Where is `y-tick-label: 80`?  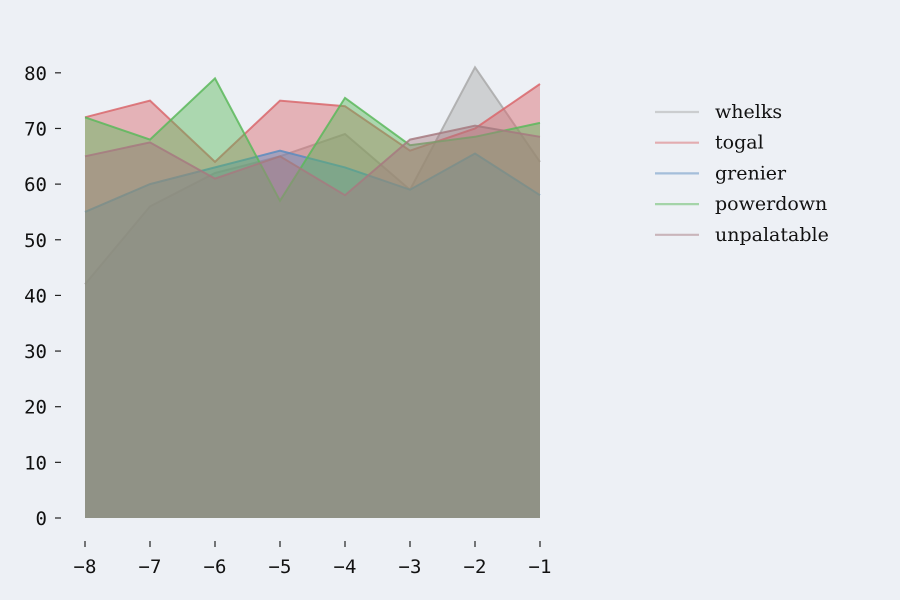 y-tick-label: 80 is located at coordinates (35, 74).